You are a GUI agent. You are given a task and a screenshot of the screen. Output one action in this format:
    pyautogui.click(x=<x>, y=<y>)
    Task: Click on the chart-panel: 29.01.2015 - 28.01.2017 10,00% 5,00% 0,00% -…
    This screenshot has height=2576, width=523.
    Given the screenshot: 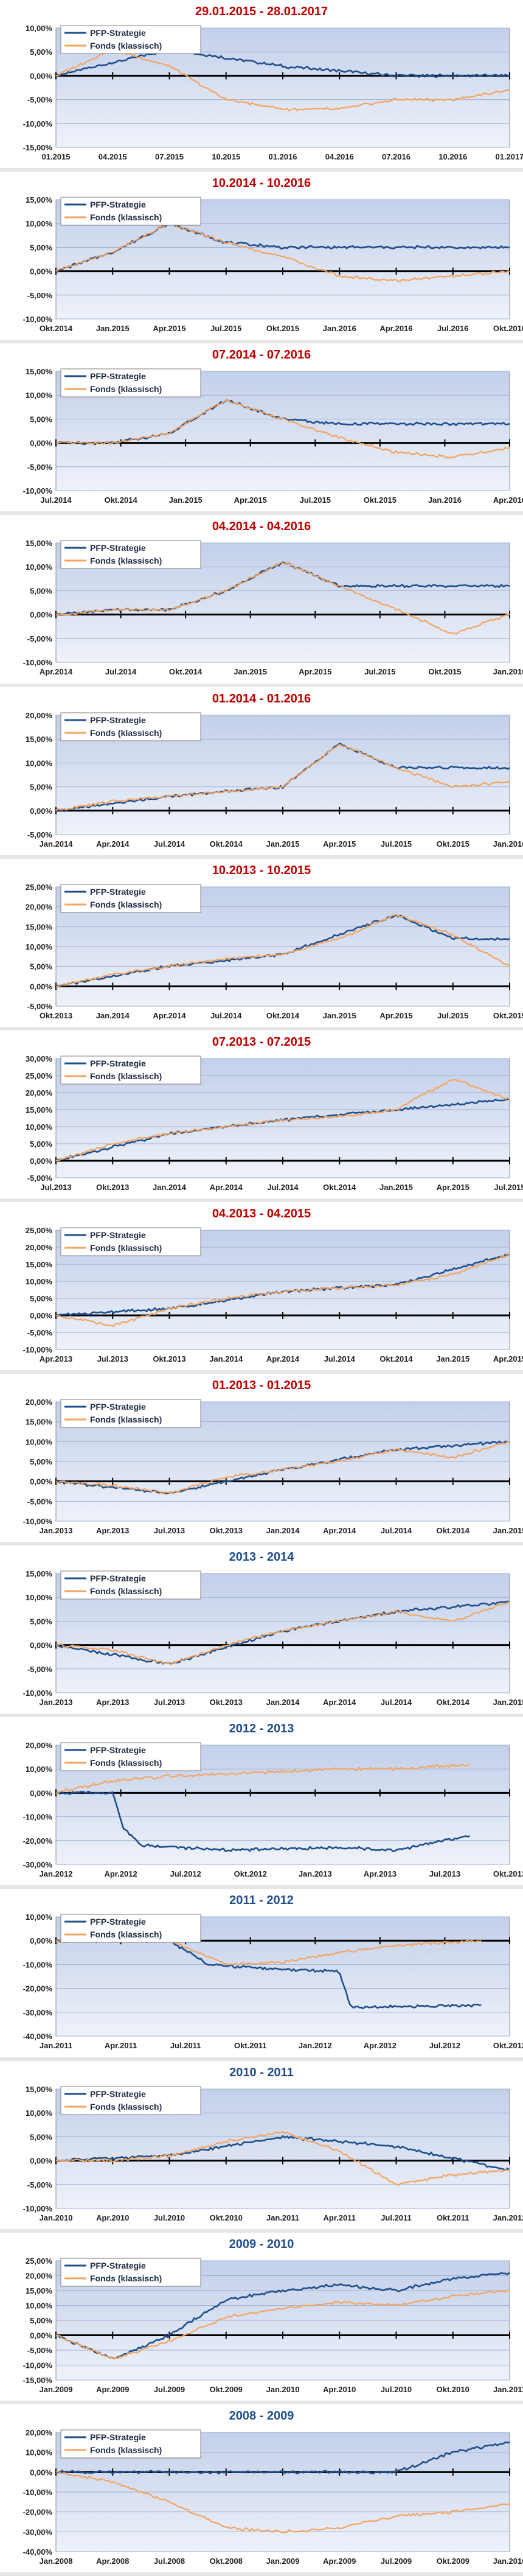 What is the action you would take?
    pyautogui.click(x=261, y=86)
    